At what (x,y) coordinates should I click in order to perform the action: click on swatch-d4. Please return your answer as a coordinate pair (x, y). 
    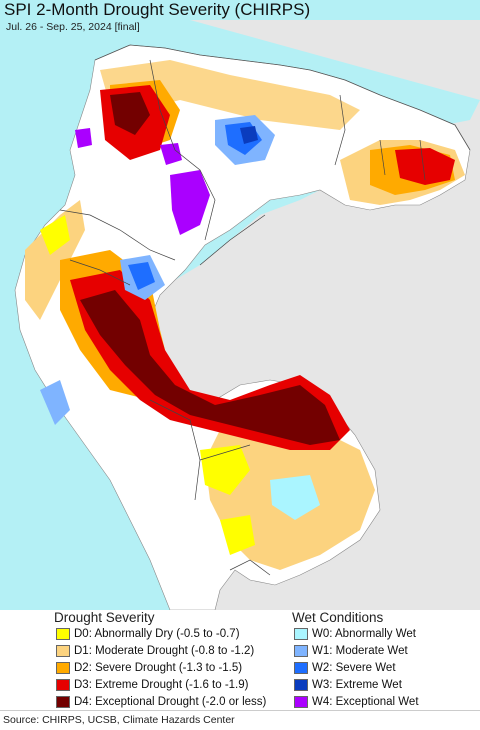
    Looking at the image, I should click on (63, 702).